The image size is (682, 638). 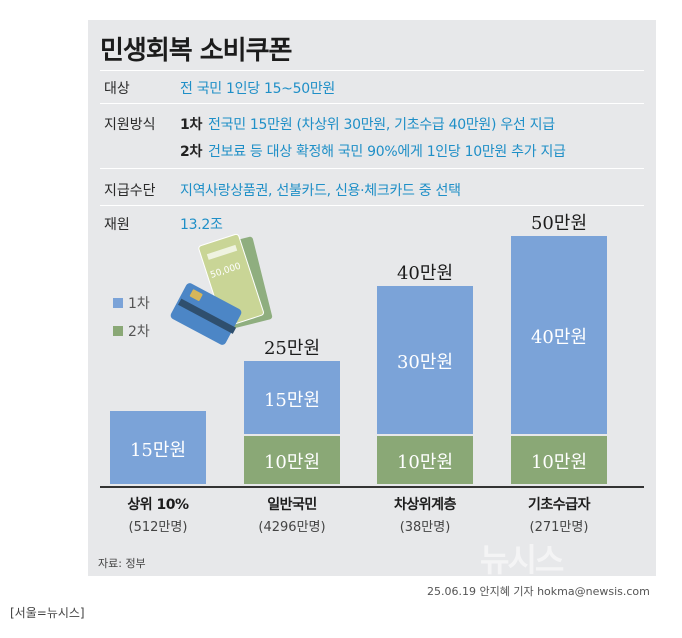 What do you see at coordinates (387, 152) in the screenshot?
I see `round2-text: 건보료 등 대상 확정해 국민 90%에게 1인당 10만원 추가 지급` at bounding box center [387, 152].